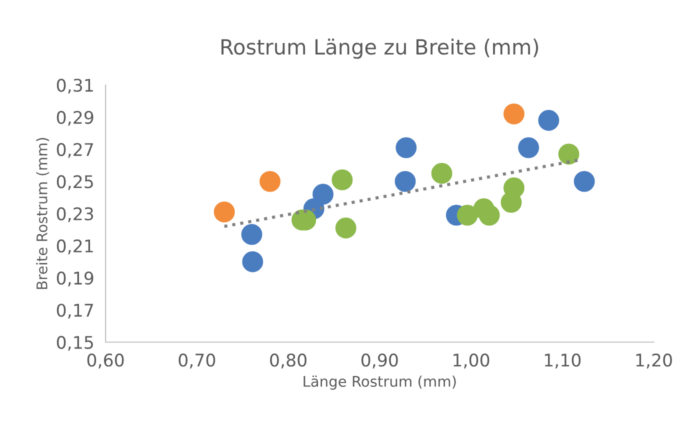  I want to click on x-tick-label: 0,90, so click(379, 361).